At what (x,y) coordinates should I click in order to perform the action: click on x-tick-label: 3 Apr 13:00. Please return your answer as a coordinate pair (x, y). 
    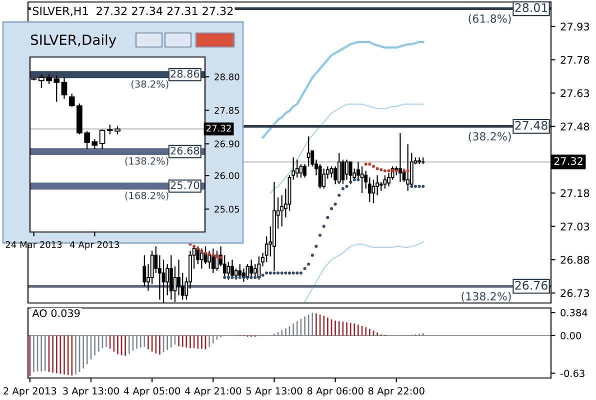
    Looking at the image, I should click on (91, 391).